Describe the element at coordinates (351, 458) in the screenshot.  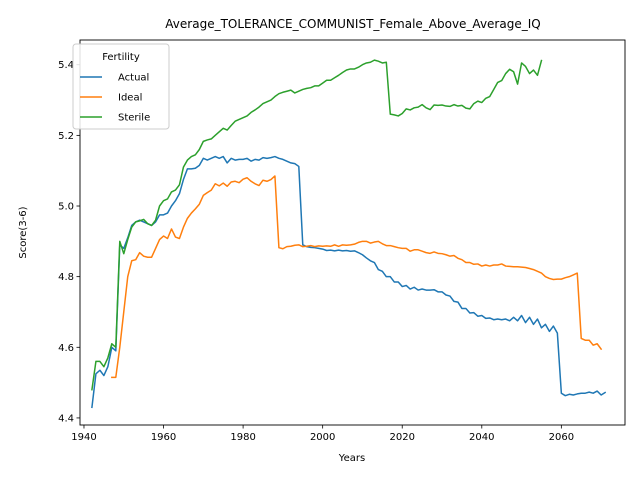
I see `x-axis-label: Years` at that location.